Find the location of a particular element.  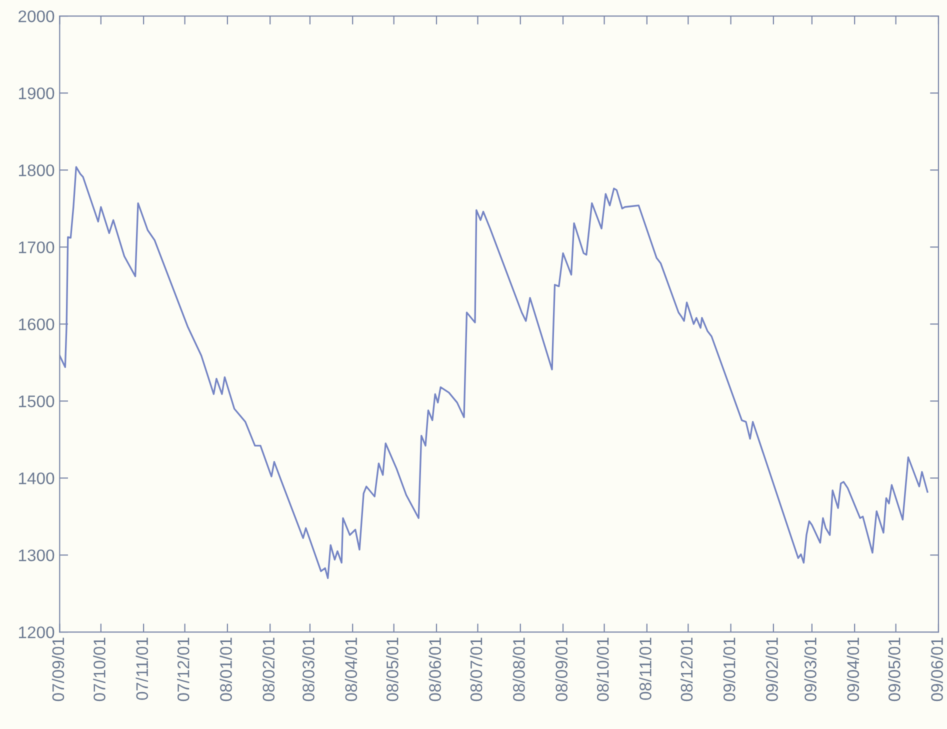

y-tick-label: 1900 is located at coordinates (36, 93).